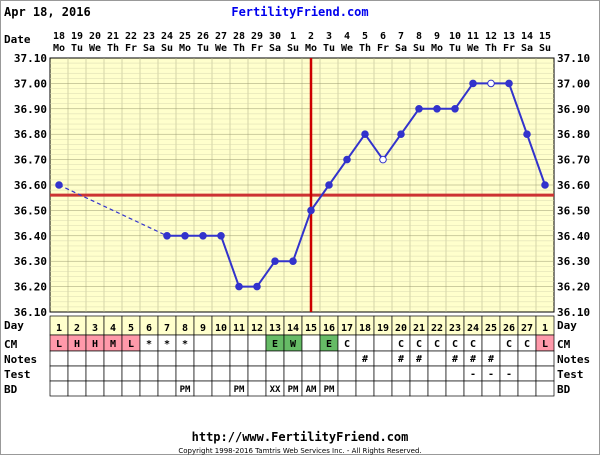 The width and height of the screenshot is (600, 455). Describe the element at coordinates (509, 36) in the screenshot. I see `date-label: 13` at that location.